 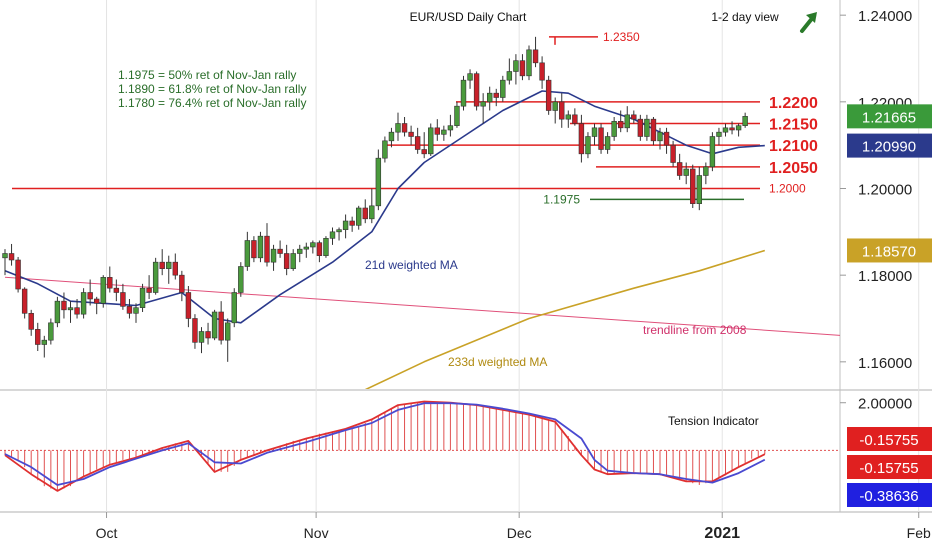 What do you see at coordinates (212, 89) in the screenshot?
I see `retracement-618-note: 1.1890 = 61.8% ret of Nov-Jan rally` at bounding box center [212, 89].